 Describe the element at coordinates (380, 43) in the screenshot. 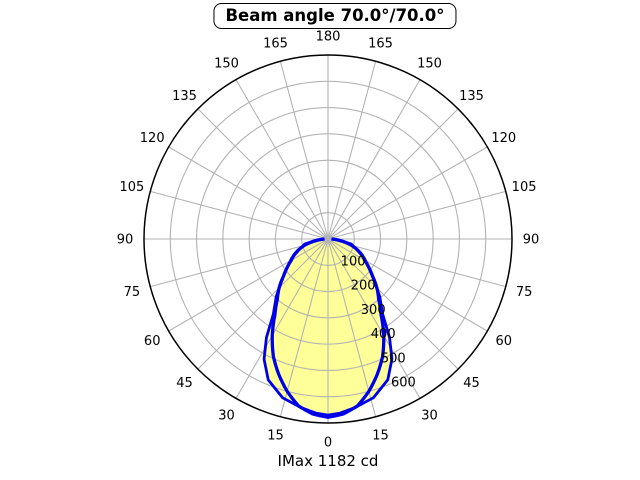

I see `angle-tick-label-165-right: 165` at that location.